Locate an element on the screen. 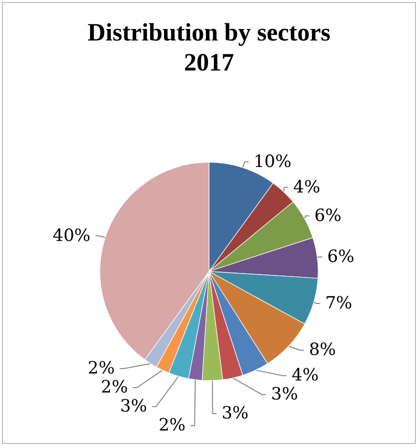  data-label: 10% is located at coordinates (273, 162).